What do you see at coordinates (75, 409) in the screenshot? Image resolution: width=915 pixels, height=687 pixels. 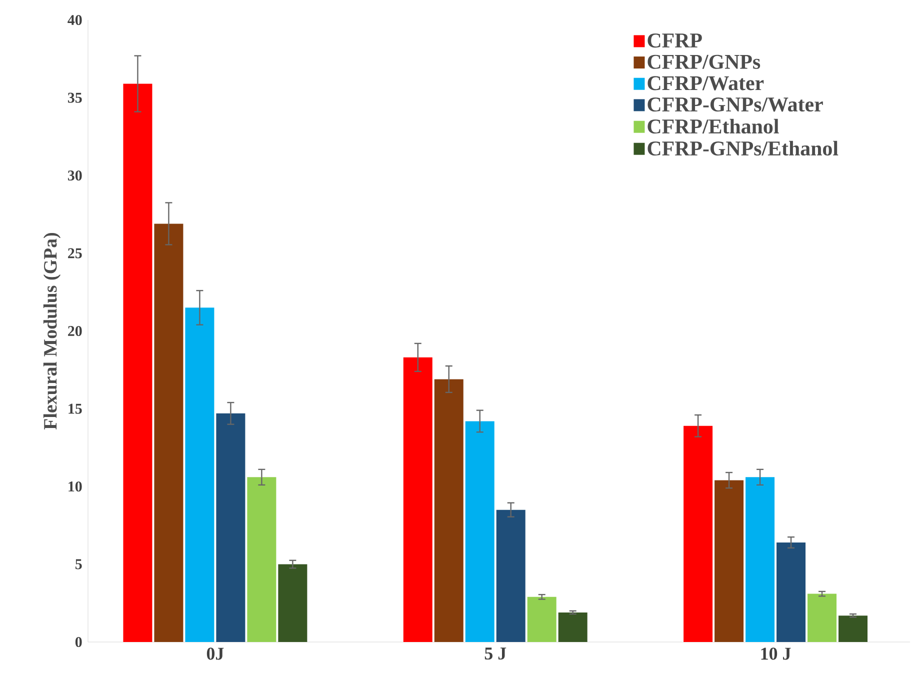 I see `y-tick-label: 15` at bounding box center [75, 409].